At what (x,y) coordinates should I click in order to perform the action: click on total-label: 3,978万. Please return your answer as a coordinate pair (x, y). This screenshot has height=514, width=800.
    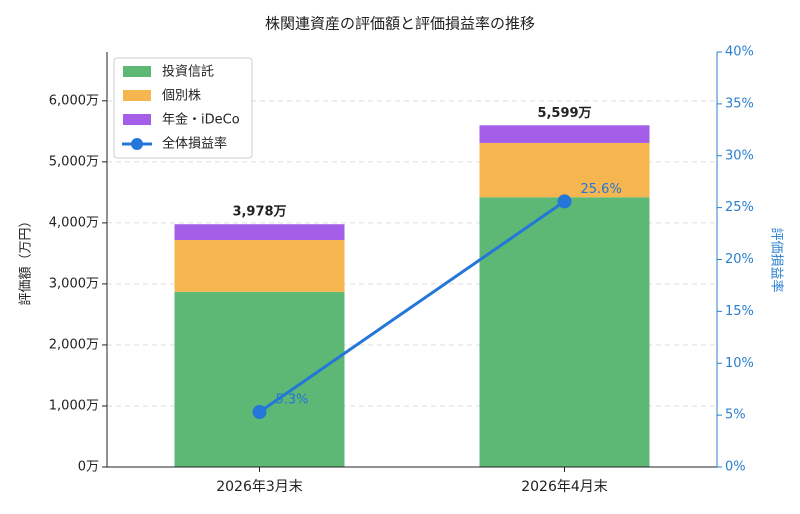
    Looking at the image, I should click on (259, 212).